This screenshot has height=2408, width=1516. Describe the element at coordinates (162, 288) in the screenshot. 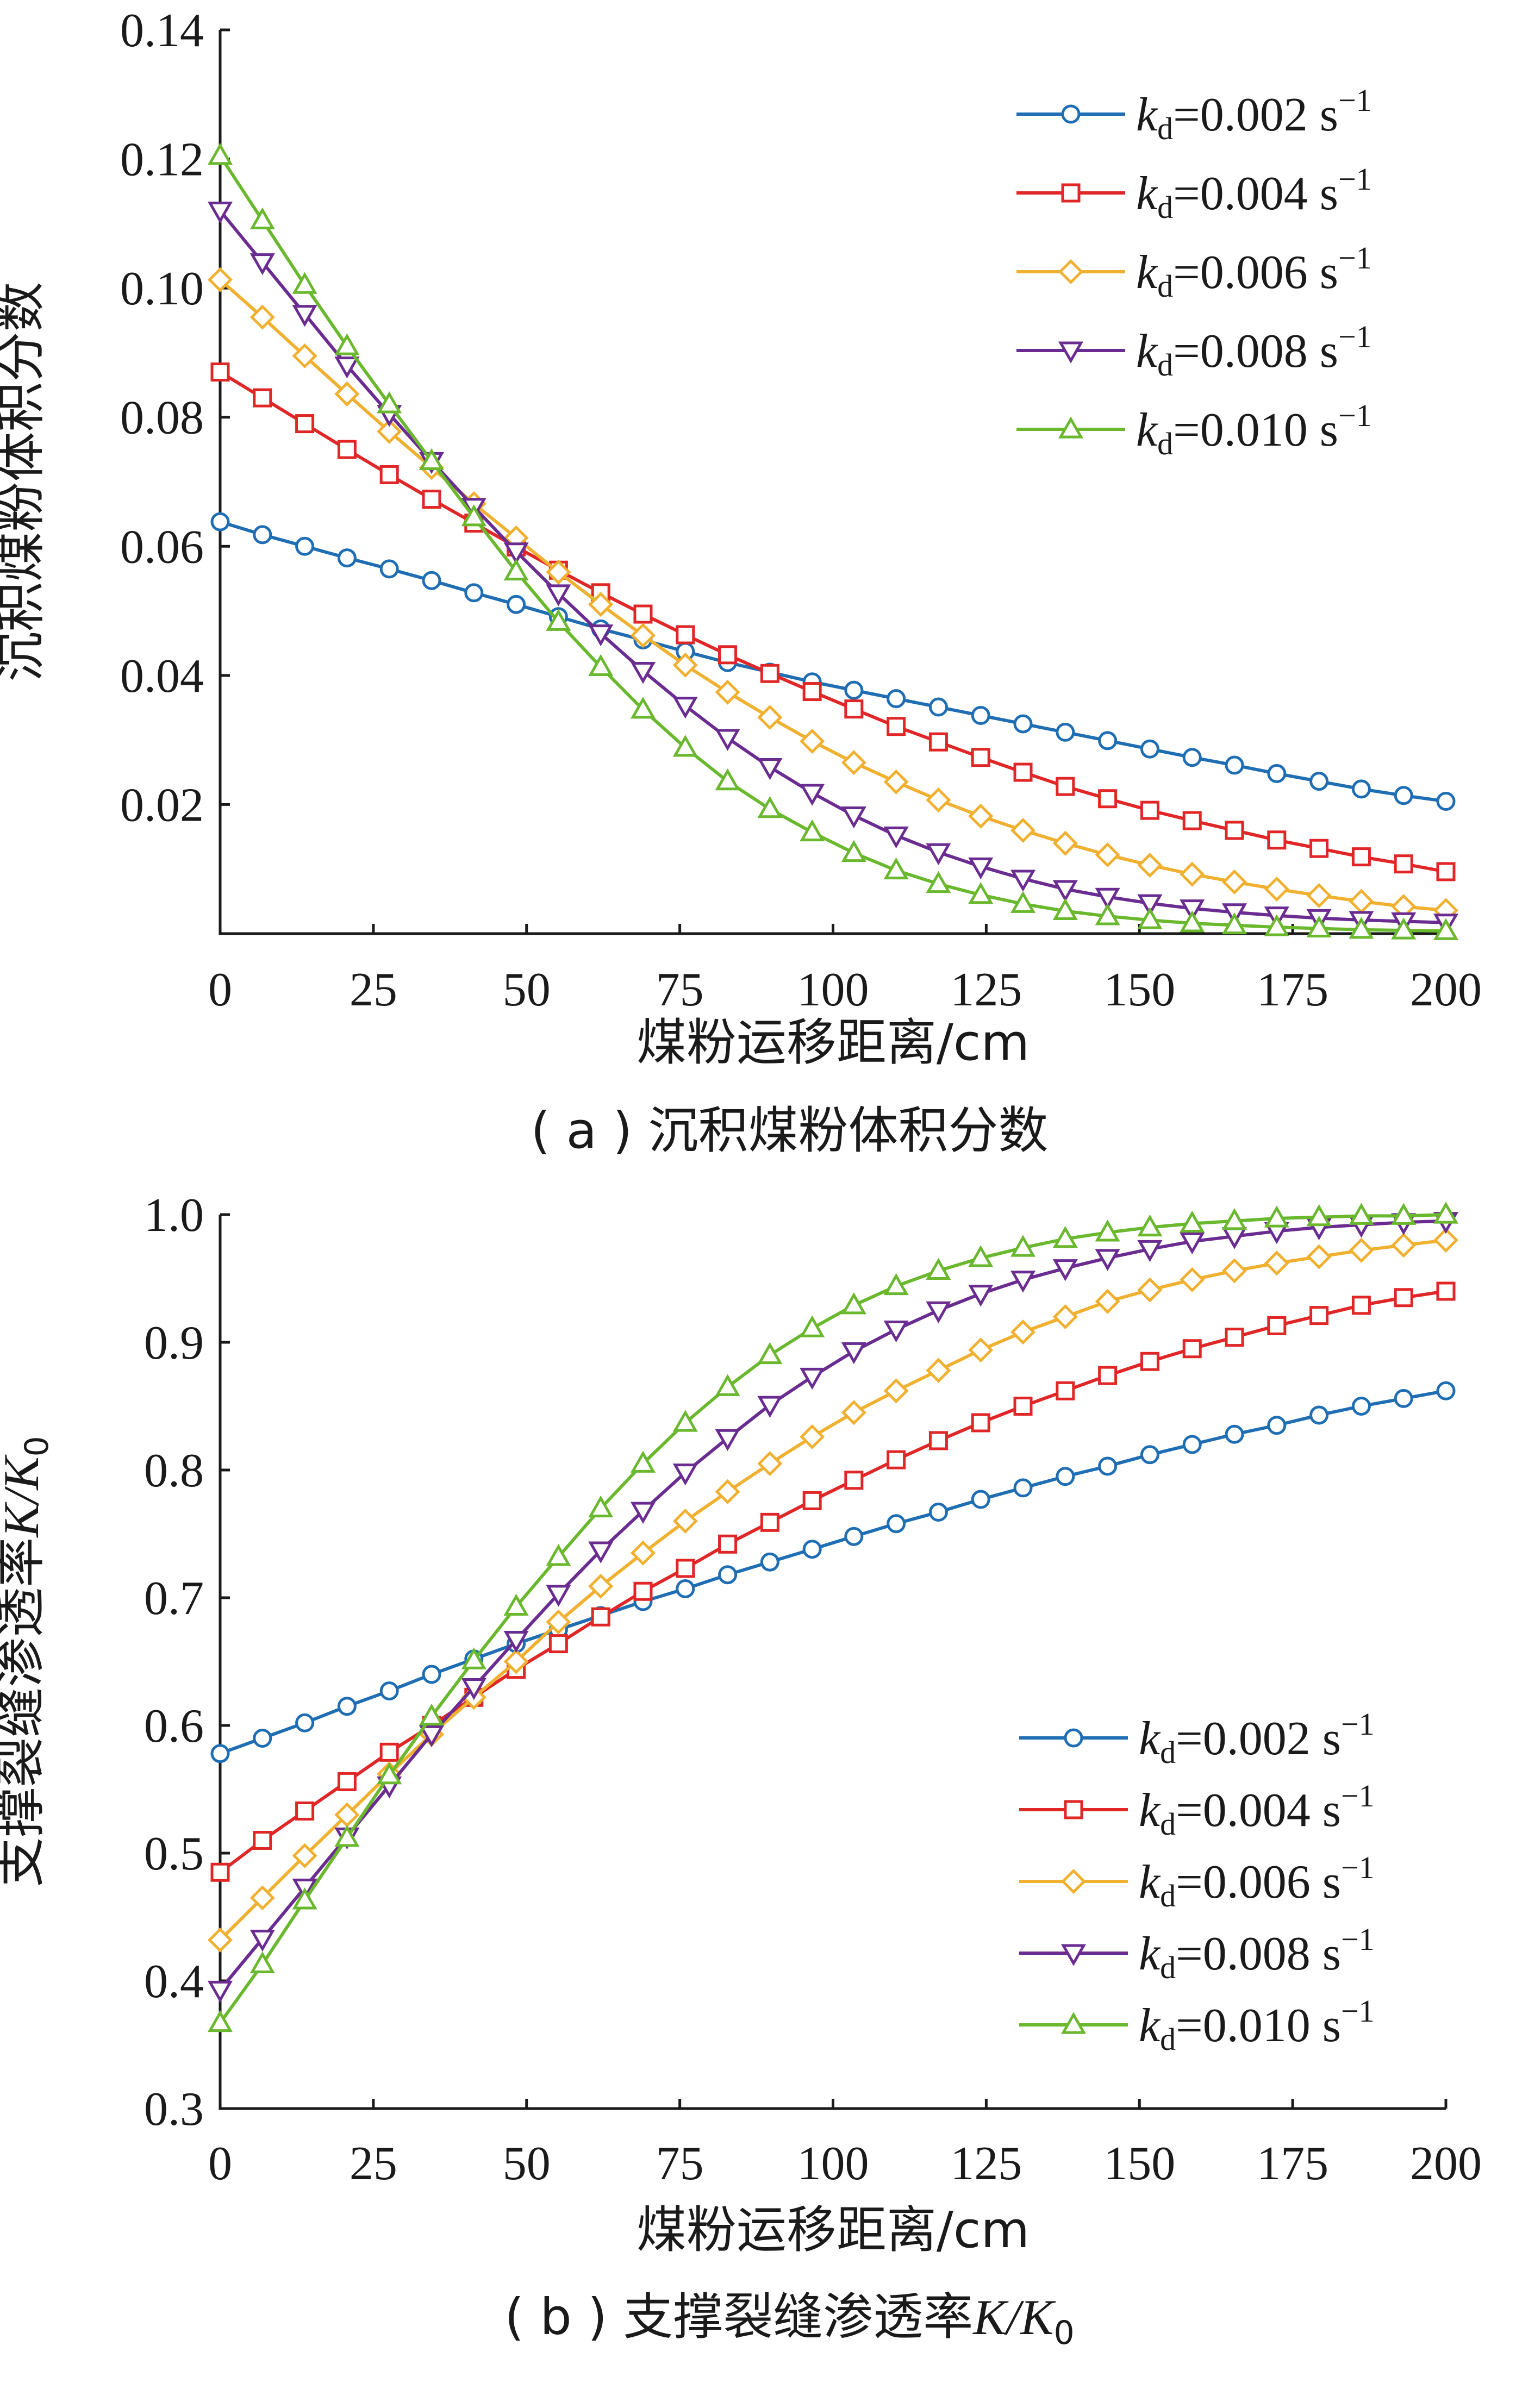

I see `y-tick-label: 0.10` at that location.